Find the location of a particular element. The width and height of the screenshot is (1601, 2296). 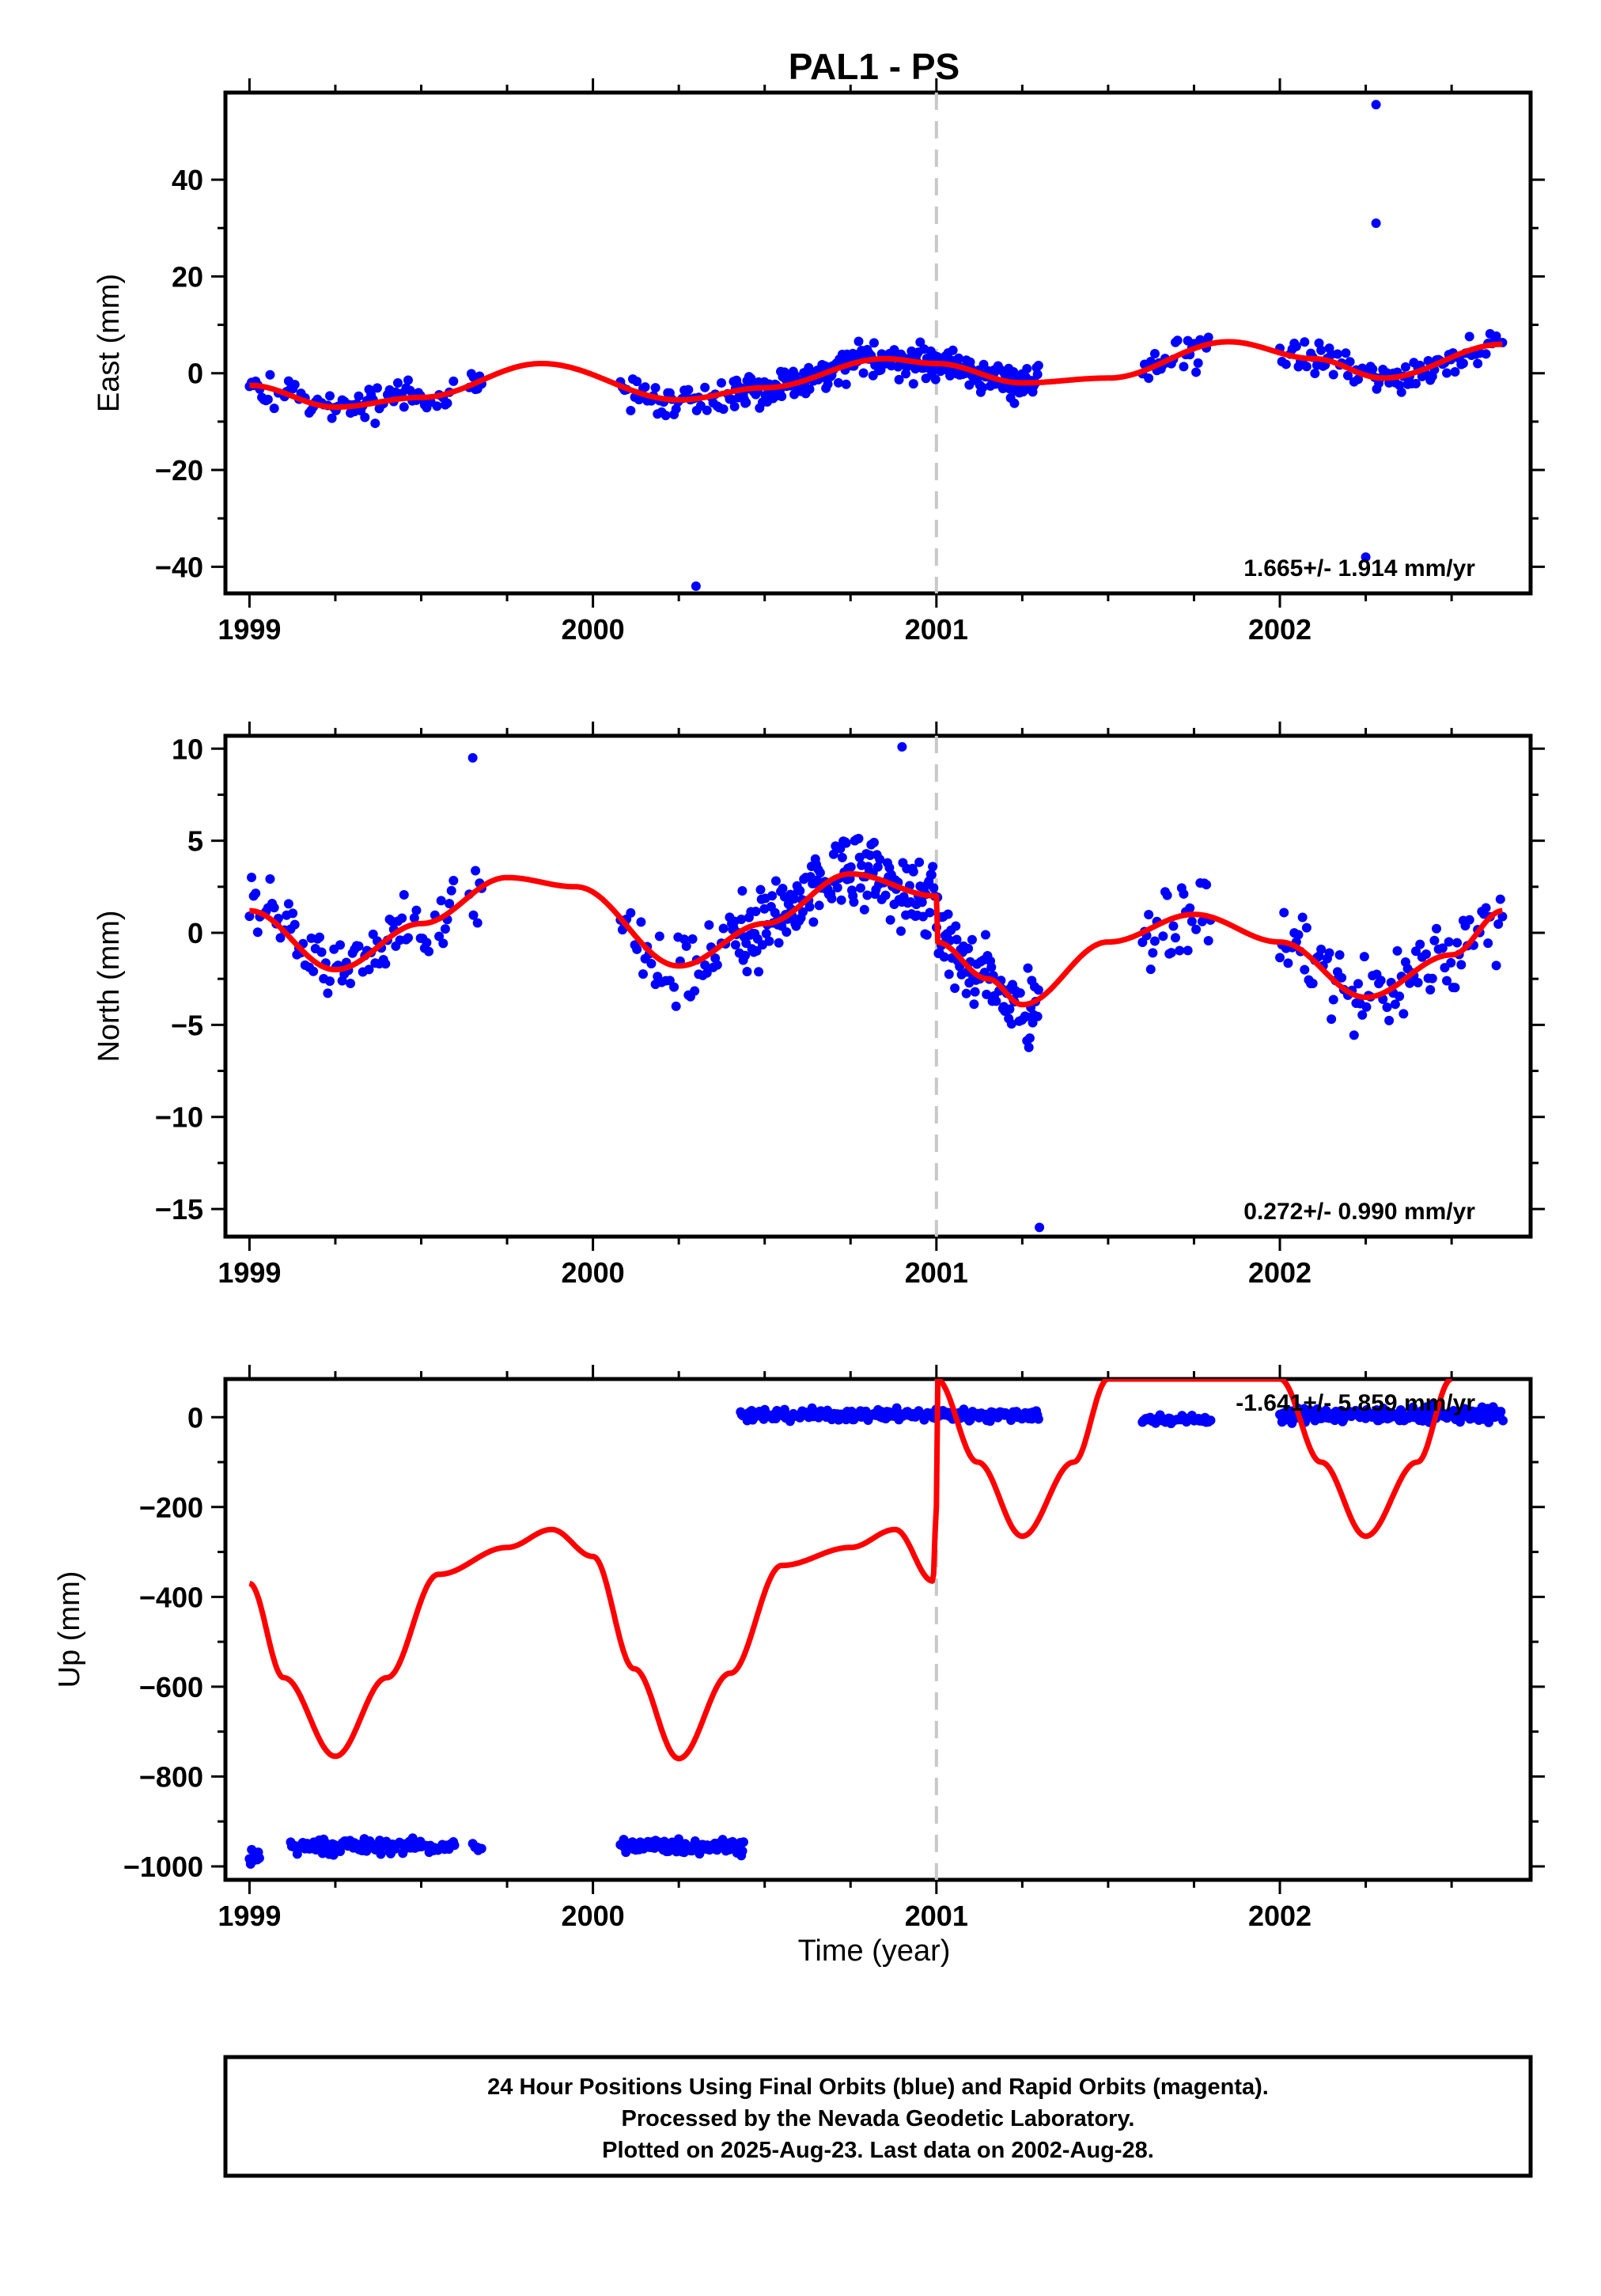

y-tick-label: −15 is located at coordinates (179, 1209).